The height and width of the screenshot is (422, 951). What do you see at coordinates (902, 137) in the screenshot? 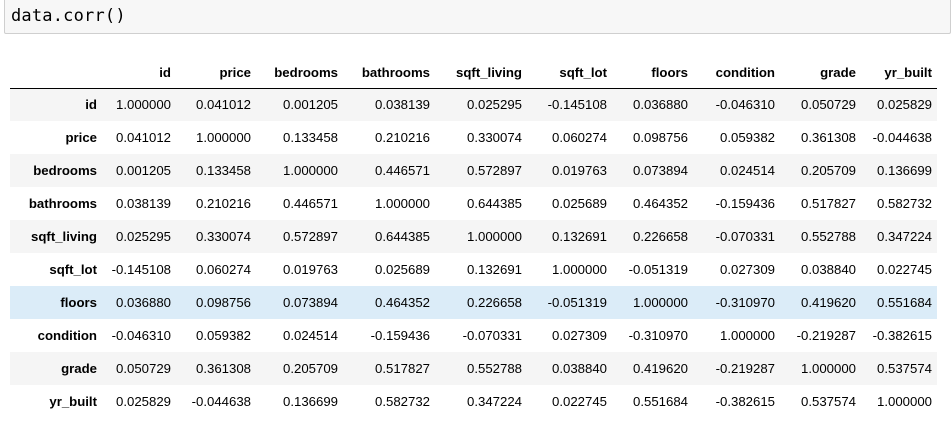
I see `table-cell: -0.044638` at bounding box center [902, 137].